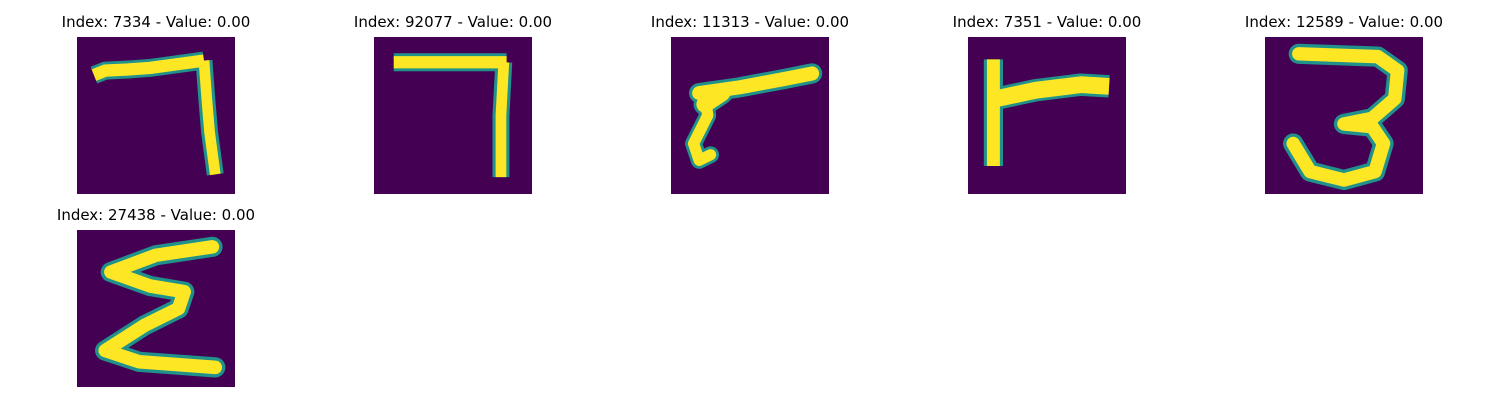 Image resolution: width=1500 pixels, height=400 pixels. What do you see at coordinates (156, 22) in the screenshot?
I see `panel-title: Index: 7334 - Value: 0.00` at bounding box center [156, 22].